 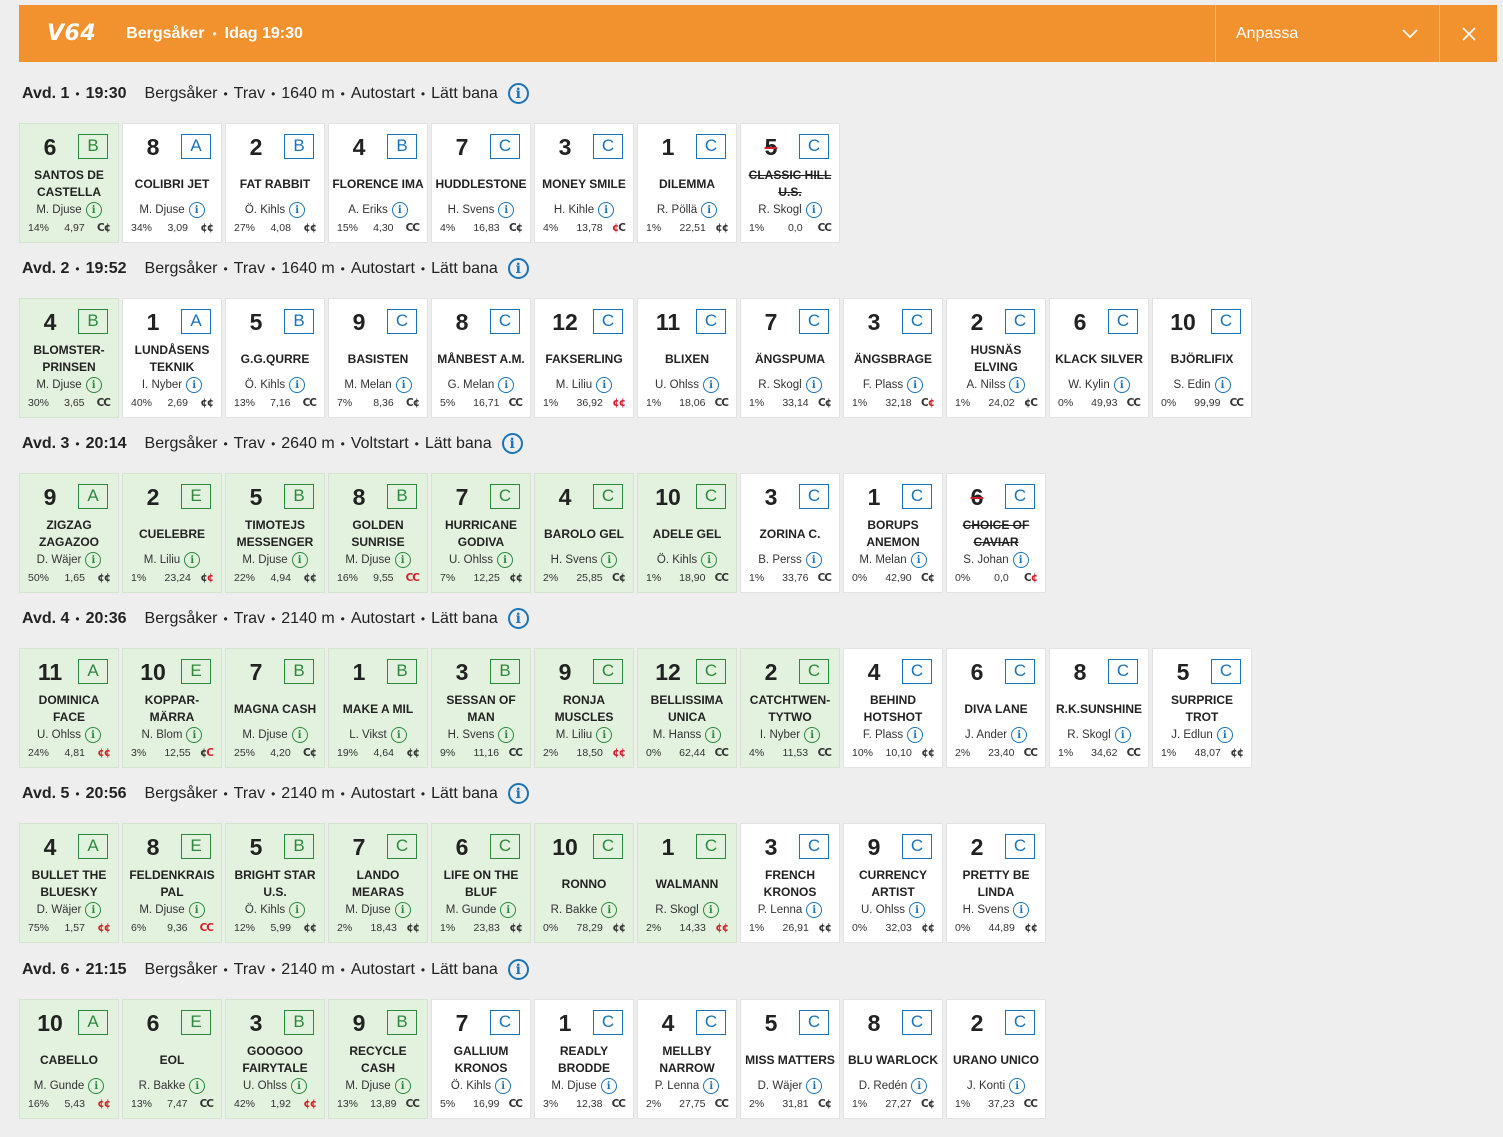 What do you see at coordinates (69, 533) in the screenshot?
I see `horse-card: 9 A ZIGZAG ZAGAZOO D. Wäjer i 50% 1,65 ¢¢` at bounding box center [69, 533].